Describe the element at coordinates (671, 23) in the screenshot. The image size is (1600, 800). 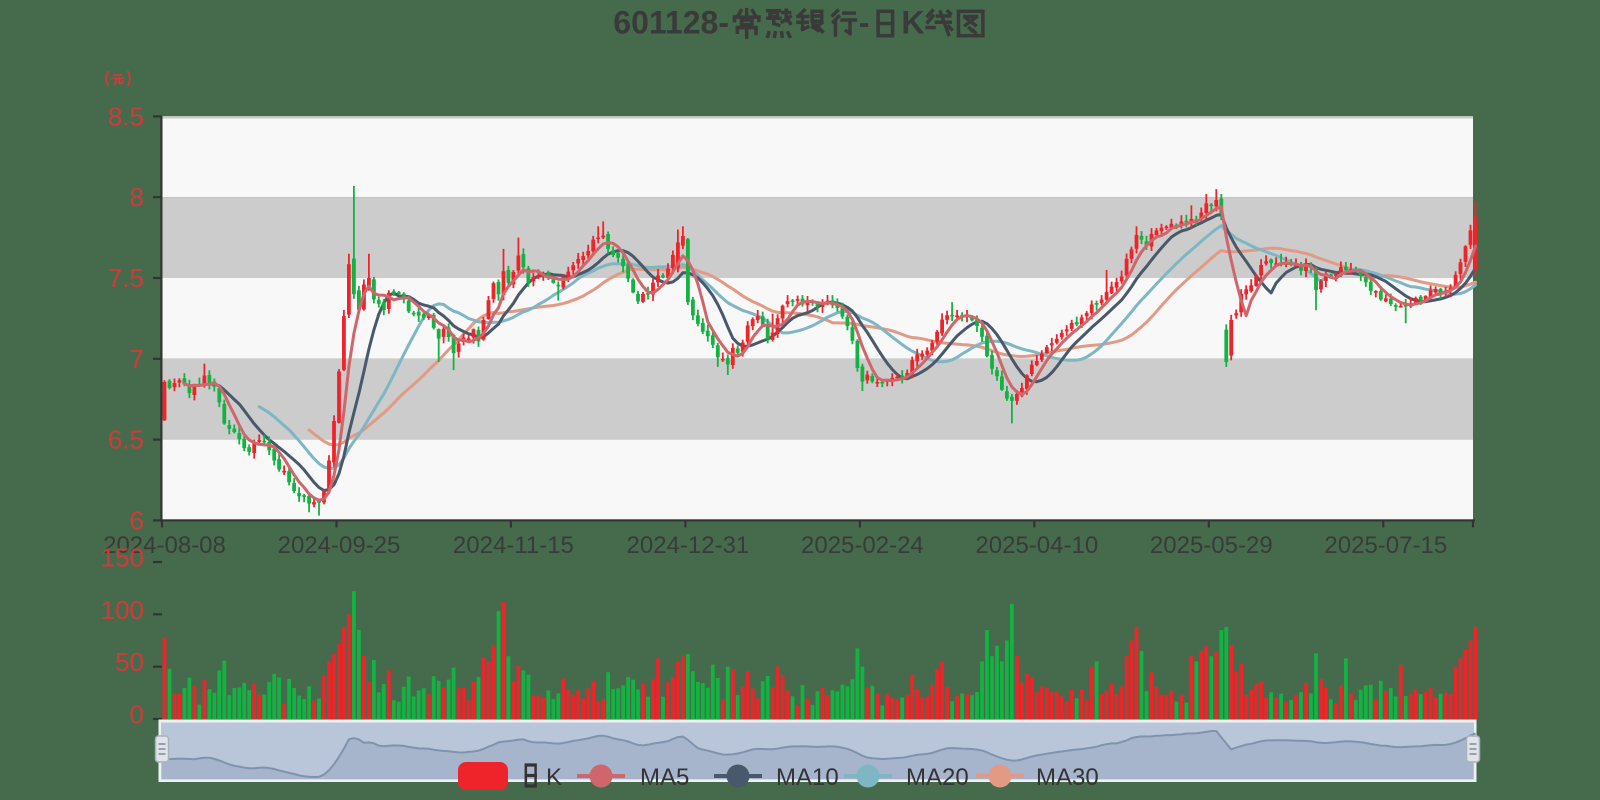
I see `svg-text: 601128-` at that location.